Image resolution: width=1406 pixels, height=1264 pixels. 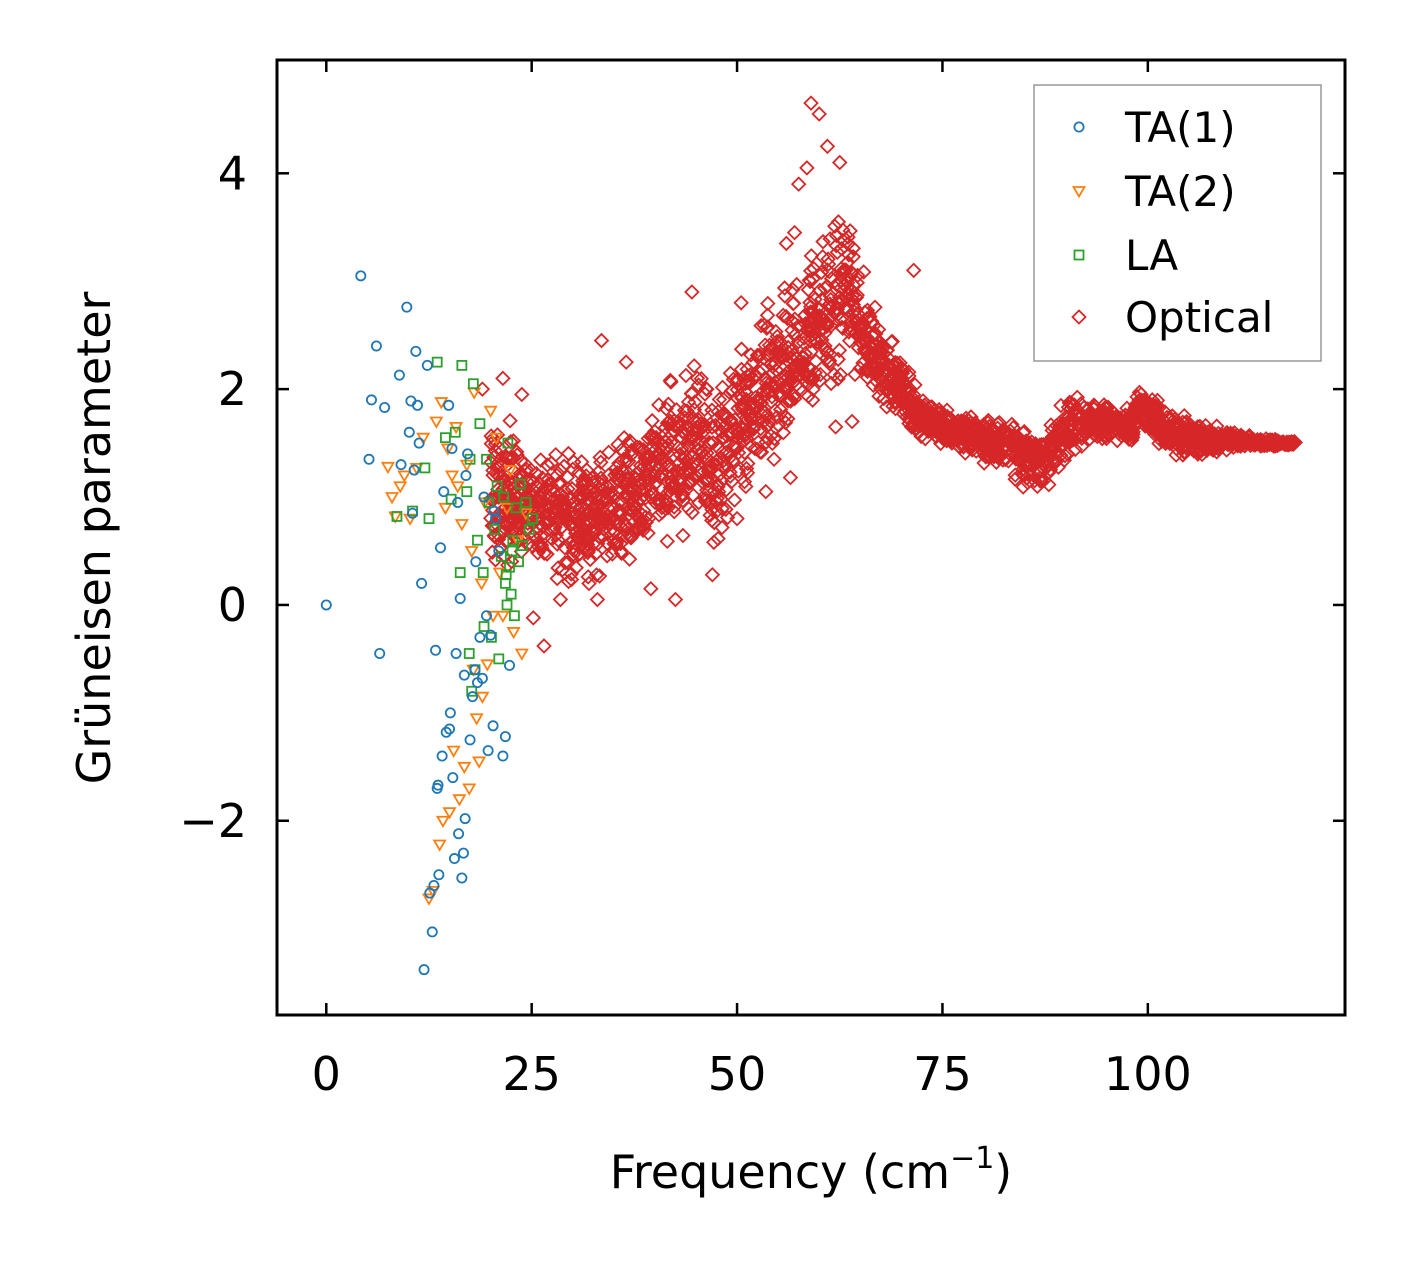 What do you see at coordinates (1180, 127) in the screenshot?
I see `legend-label-ta1: TA(1)` at bounding box center [1180, 127].